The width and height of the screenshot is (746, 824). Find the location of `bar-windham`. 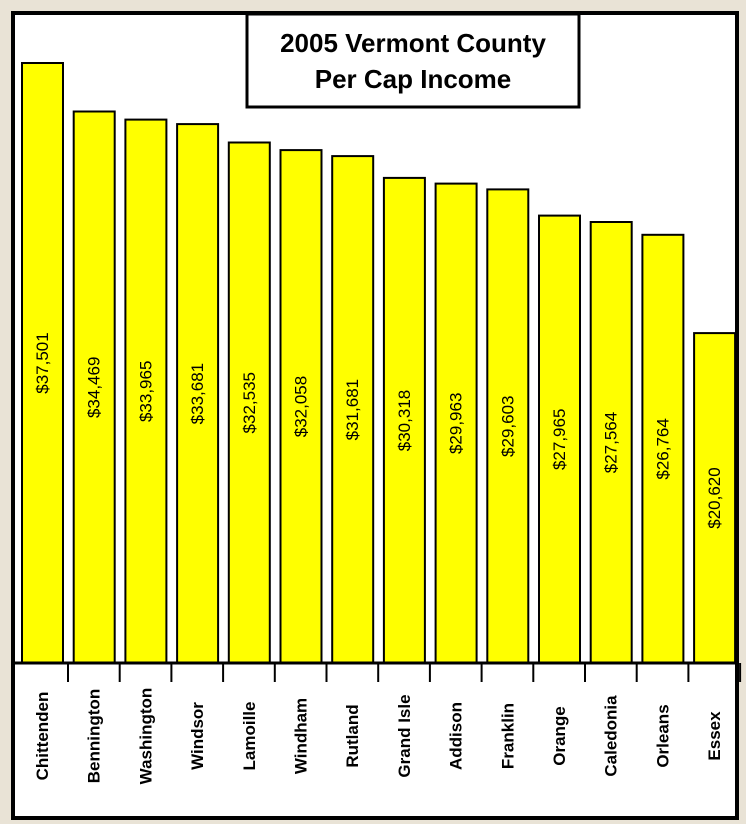

bar-windham is located at coordinates (301, 407).